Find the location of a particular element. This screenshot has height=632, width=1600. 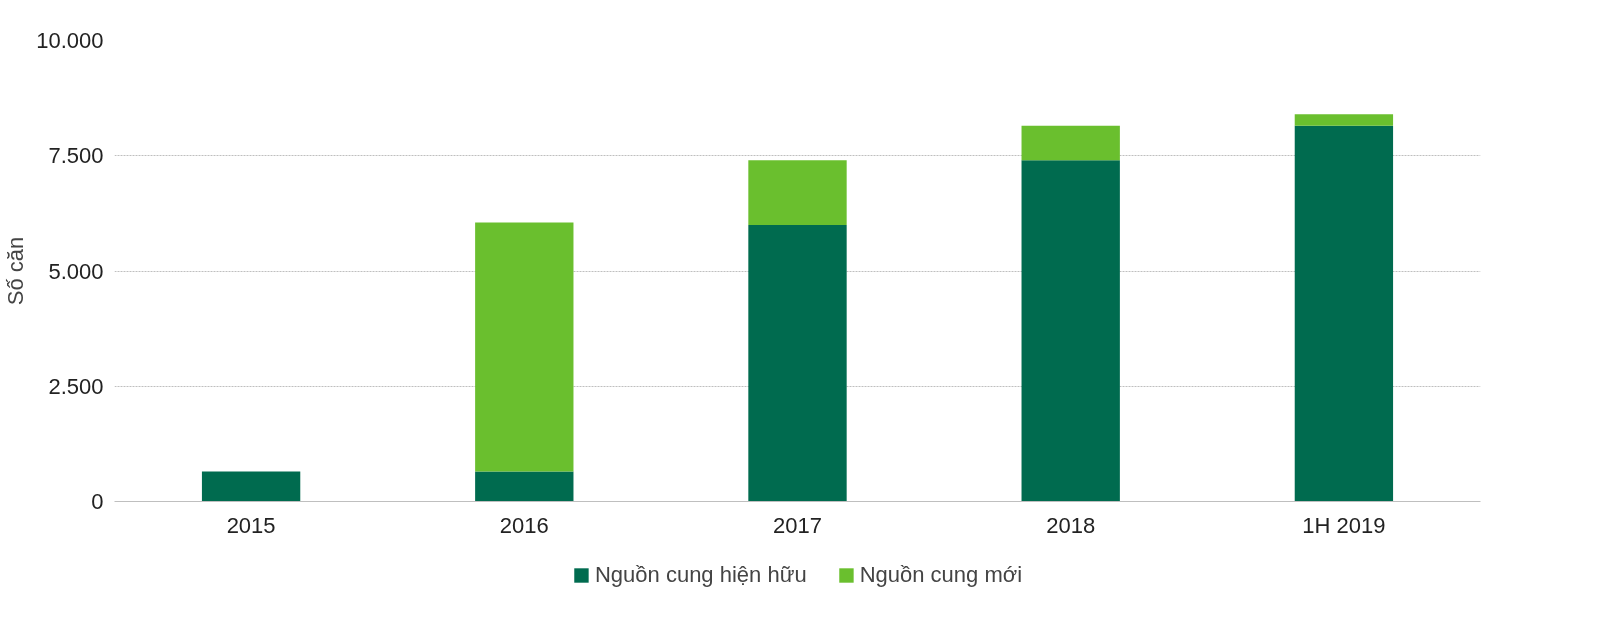

y-tick-label: 7.500 is located at coordinates (76, 156).